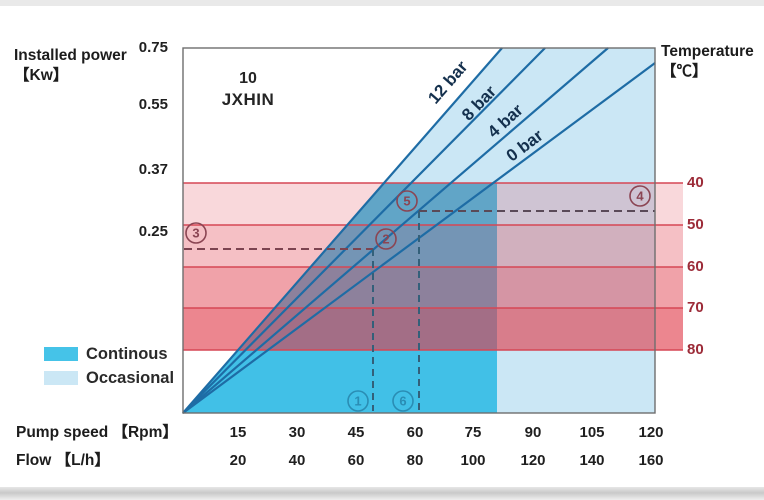 The height and width of the screenshot is (500, 764). Describe the element at coordinates (153, 231) in the screenshot. I see `power-tick: 0.25` at that location.